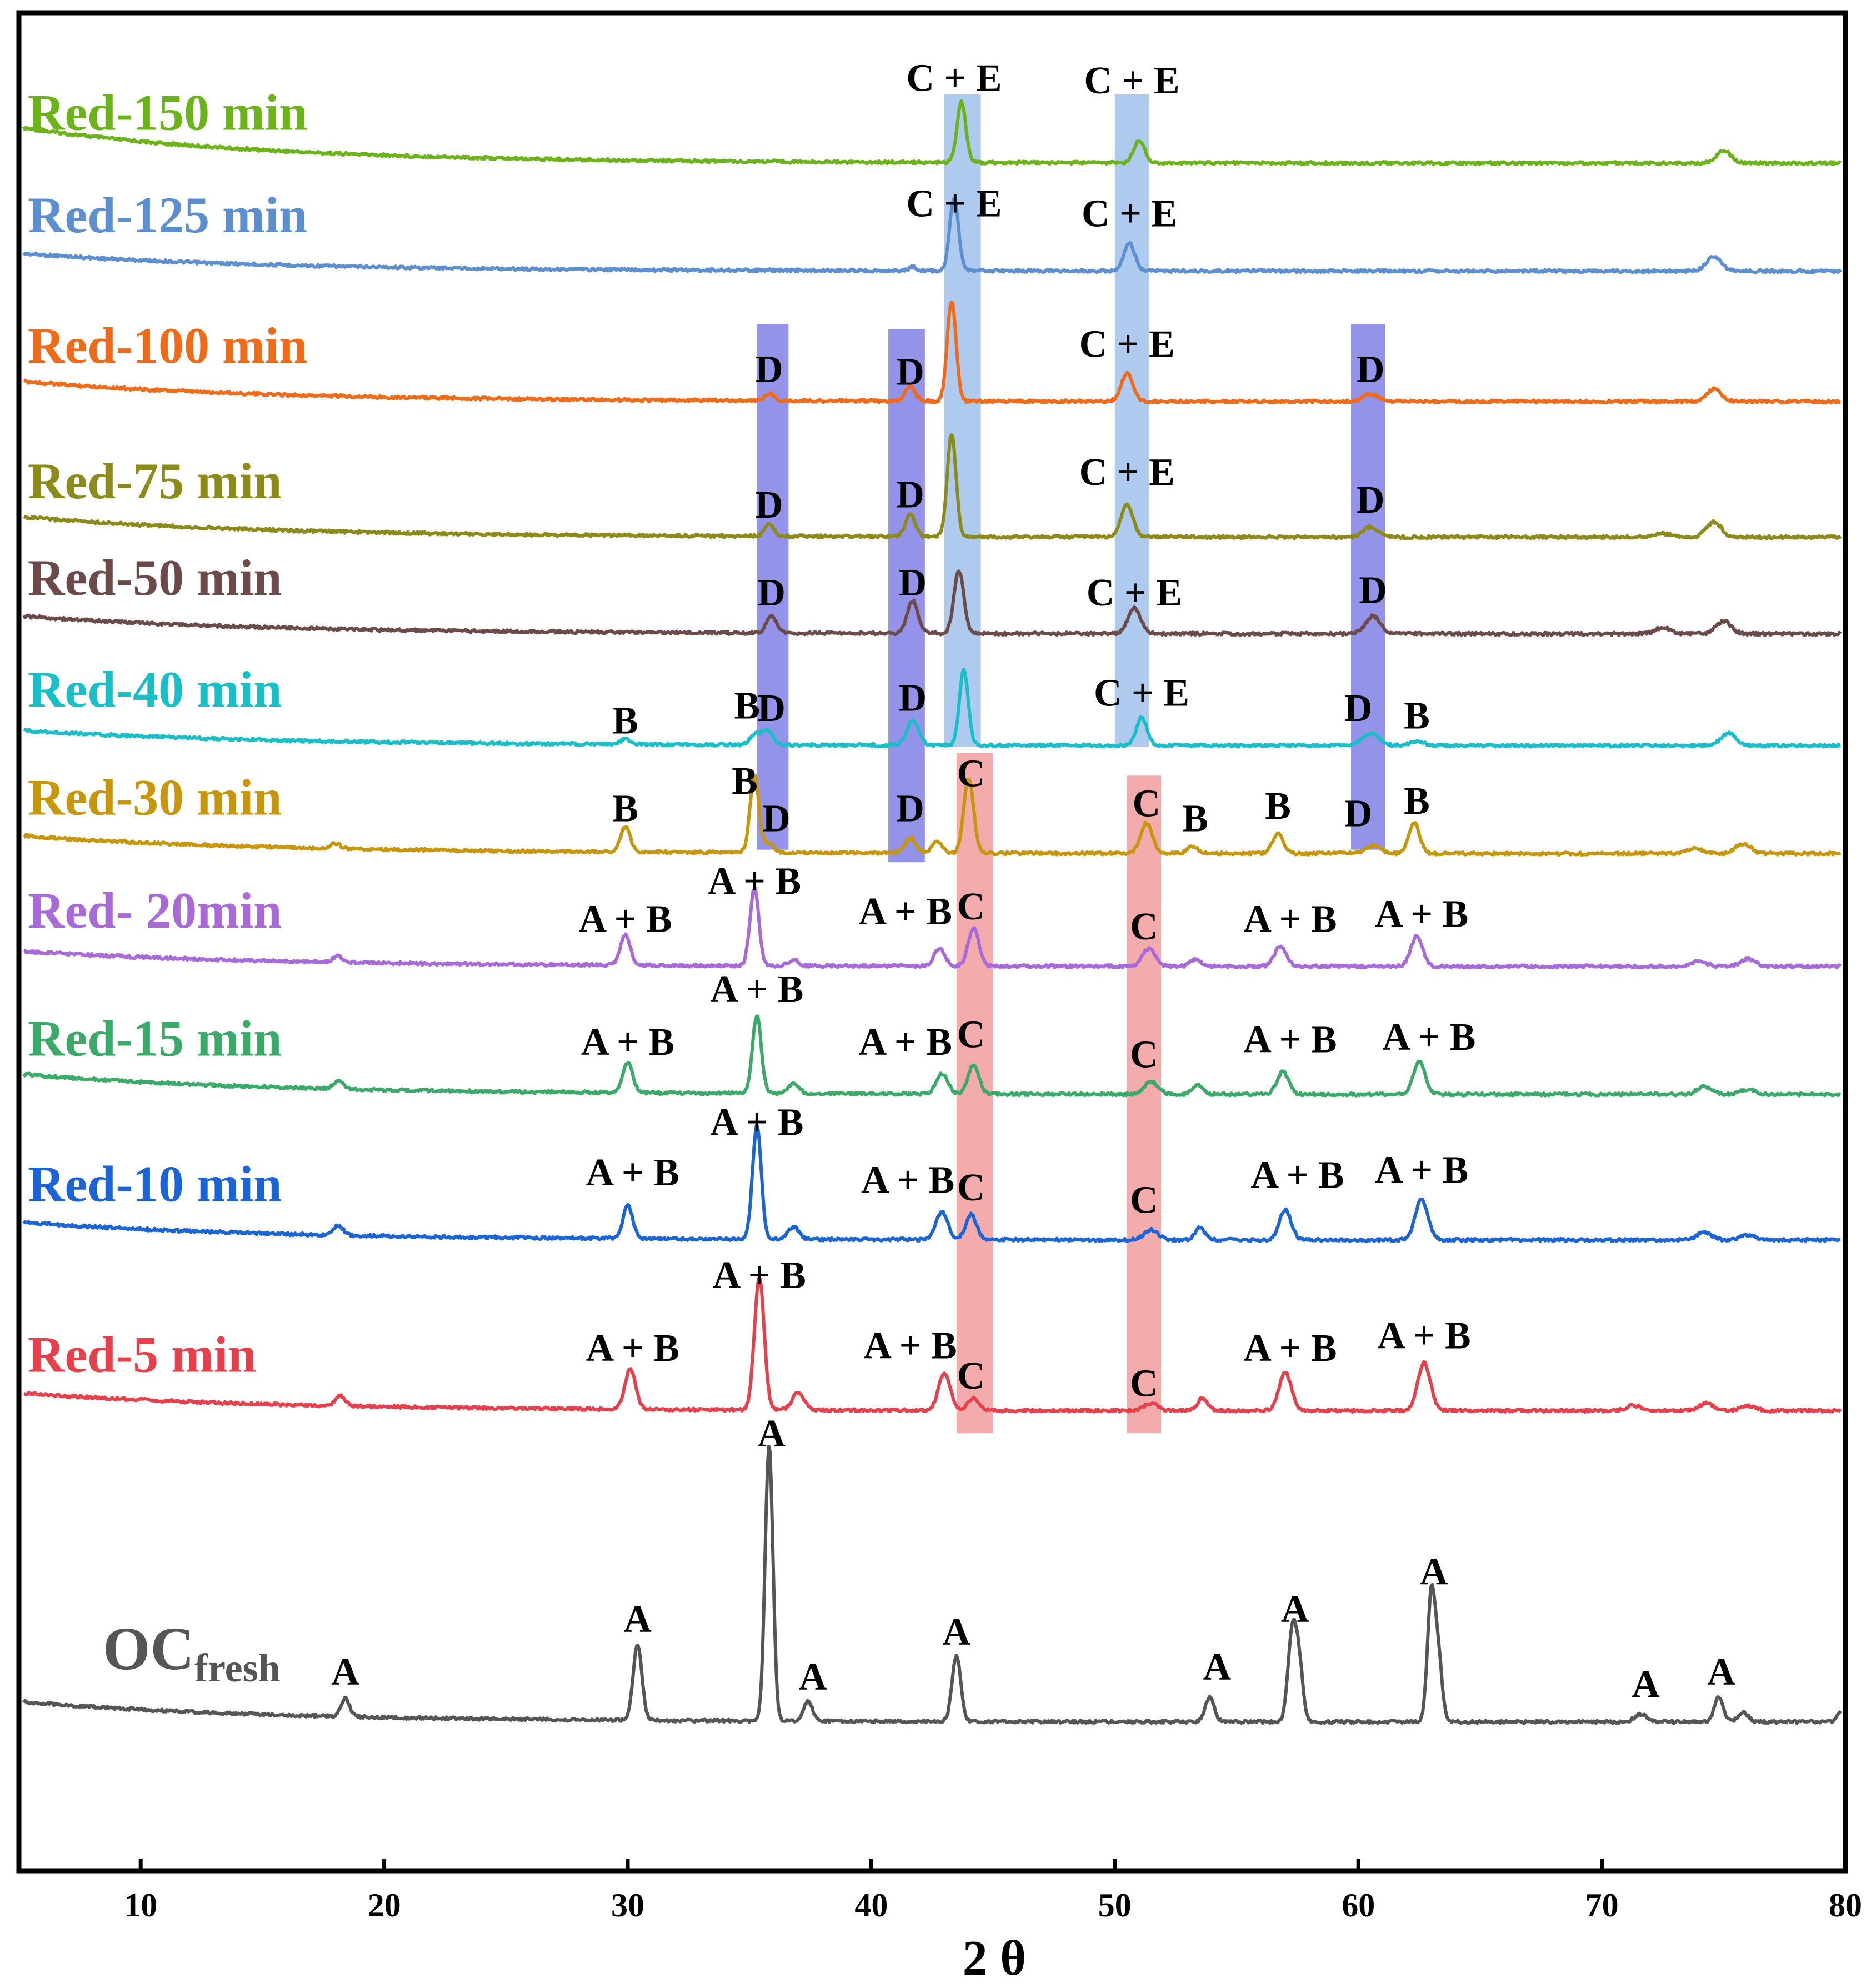  What do you see at coordinates (155, 577) in the screenshot?
I see `series-label: Red-50 min` at bounding box center [155, 577].